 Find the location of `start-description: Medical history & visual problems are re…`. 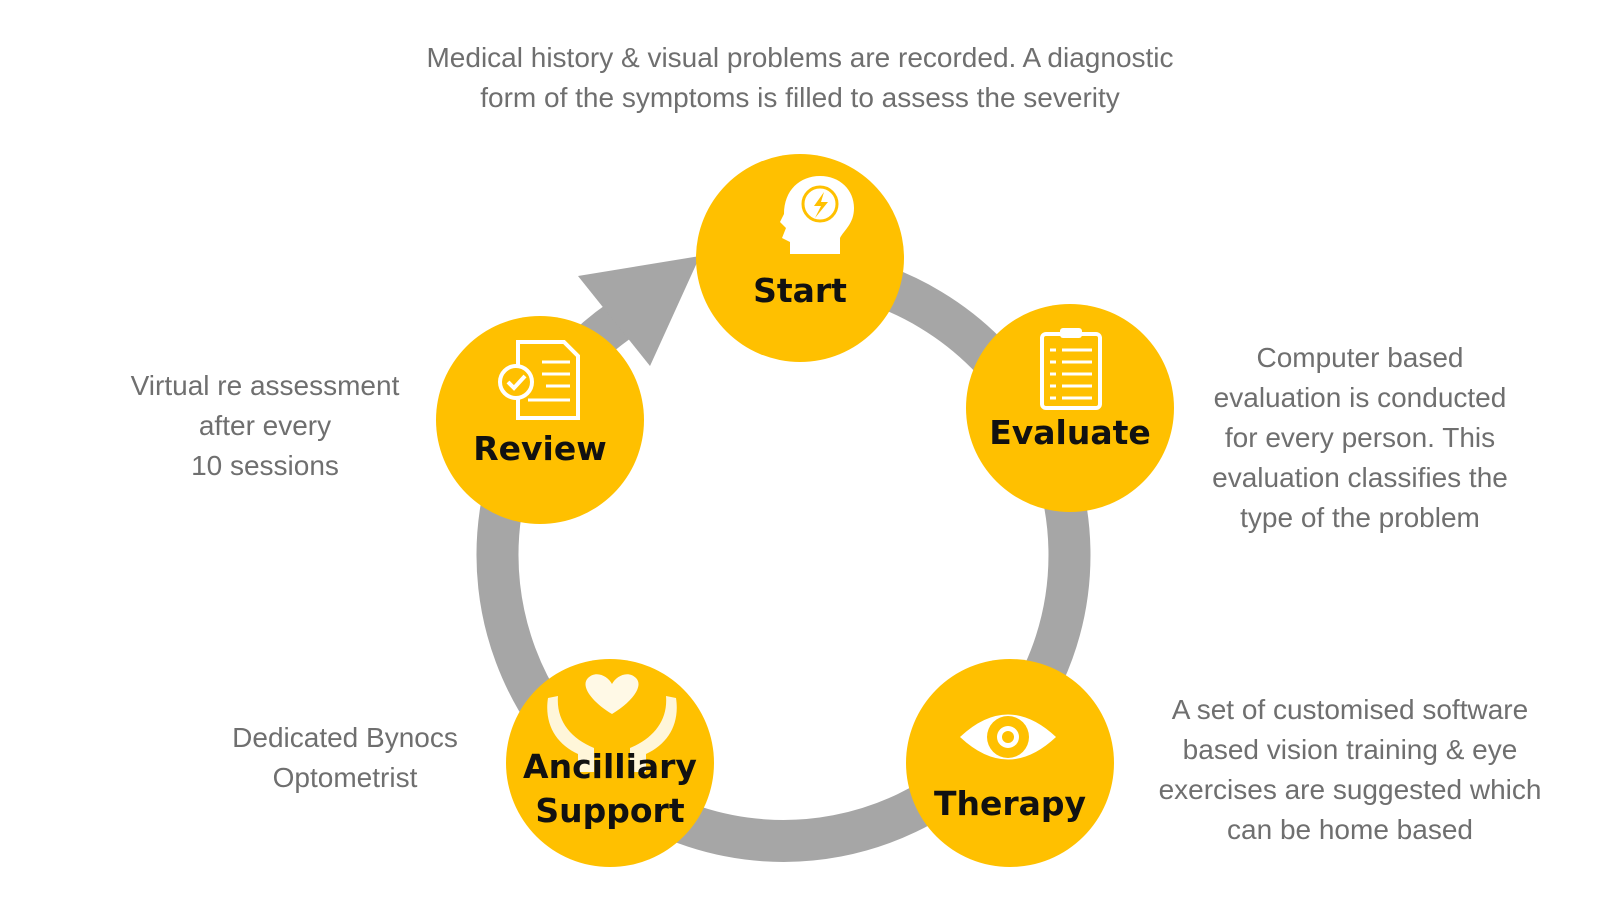

start-description: Medical history & visual problems are re… is located at coordinates (800, 78).